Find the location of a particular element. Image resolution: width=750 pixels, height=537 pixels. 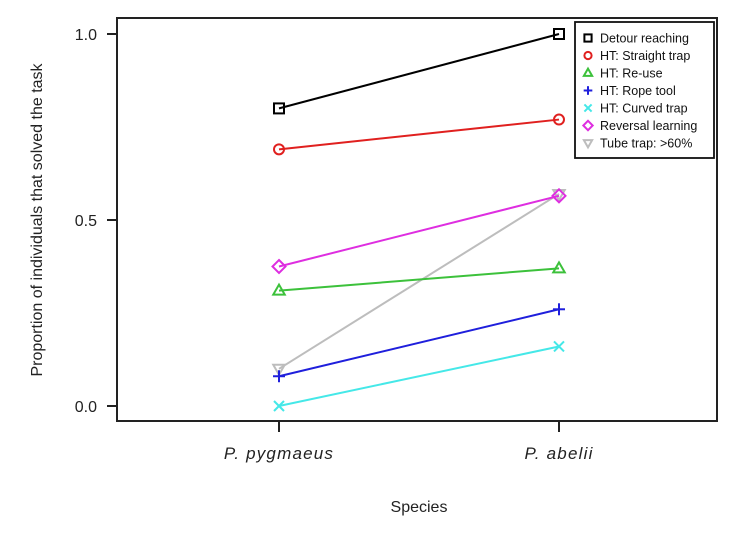

legend-box is located at coordinates (644, 90).